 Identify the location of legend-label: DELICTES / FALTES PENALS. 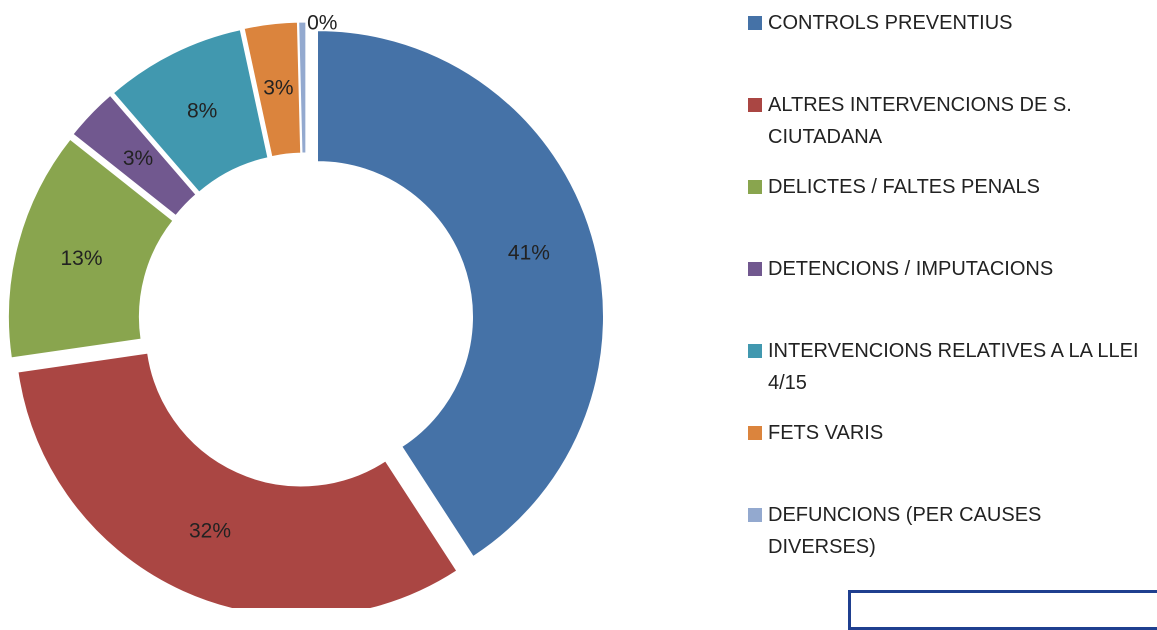
(904, 187).